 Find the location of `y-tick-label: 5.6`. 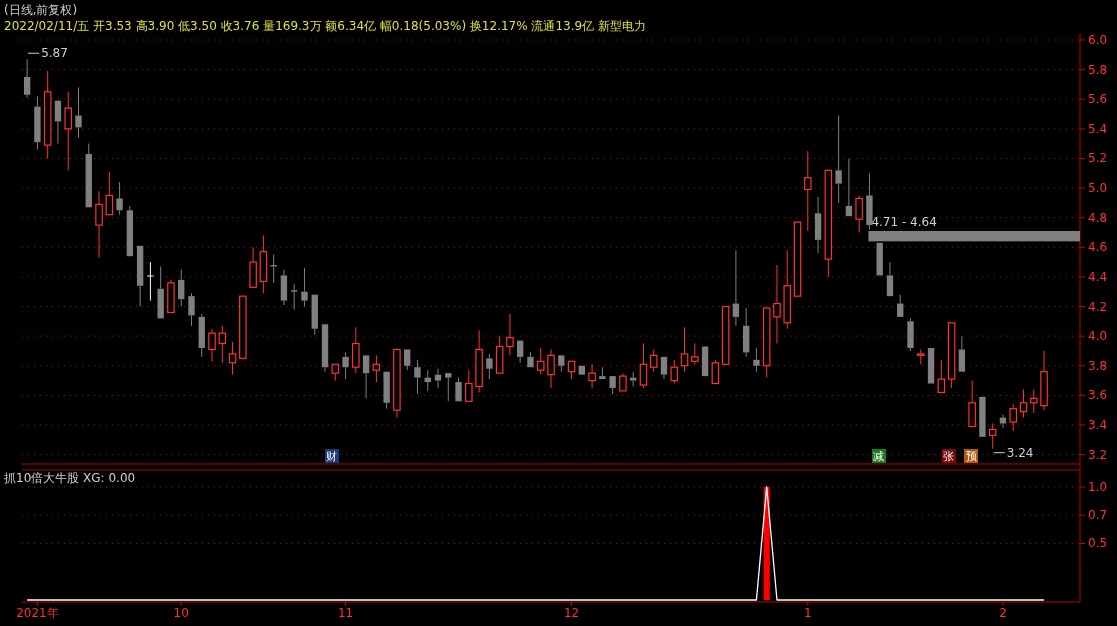

y-tick-label: 5.6 is located at coordinates (1098, 99).